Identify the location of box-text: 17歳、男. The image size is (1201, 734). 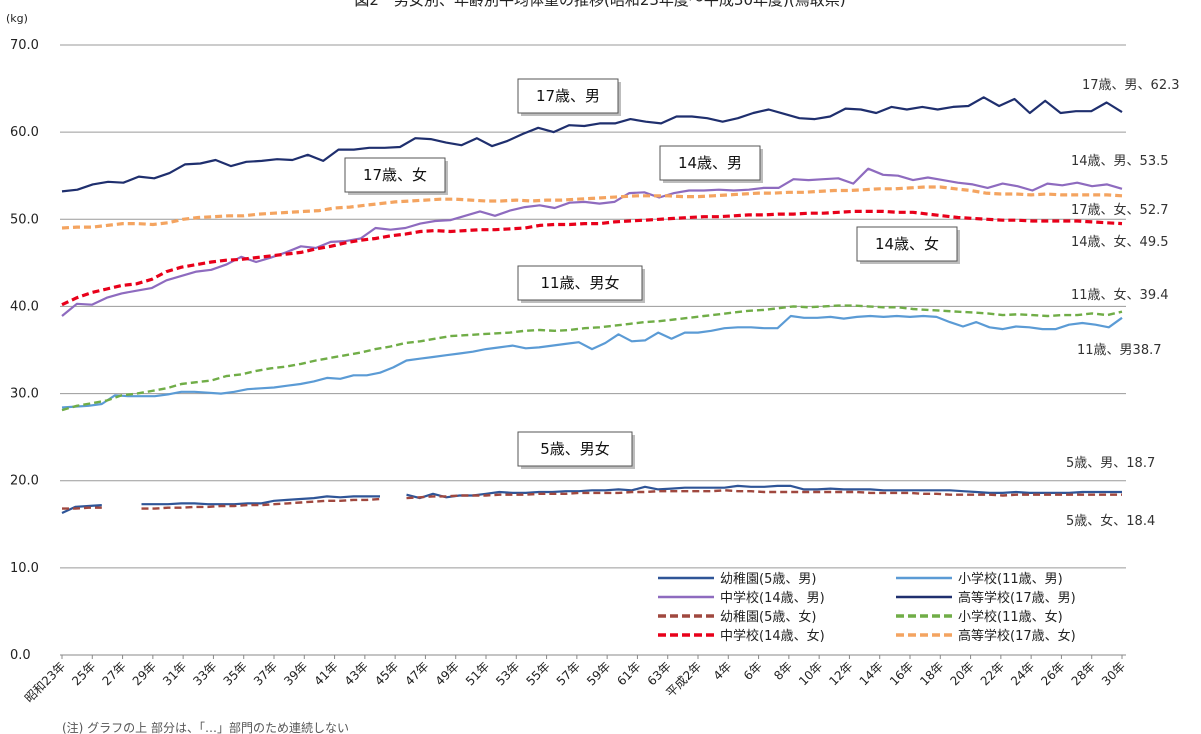
(568, 96).